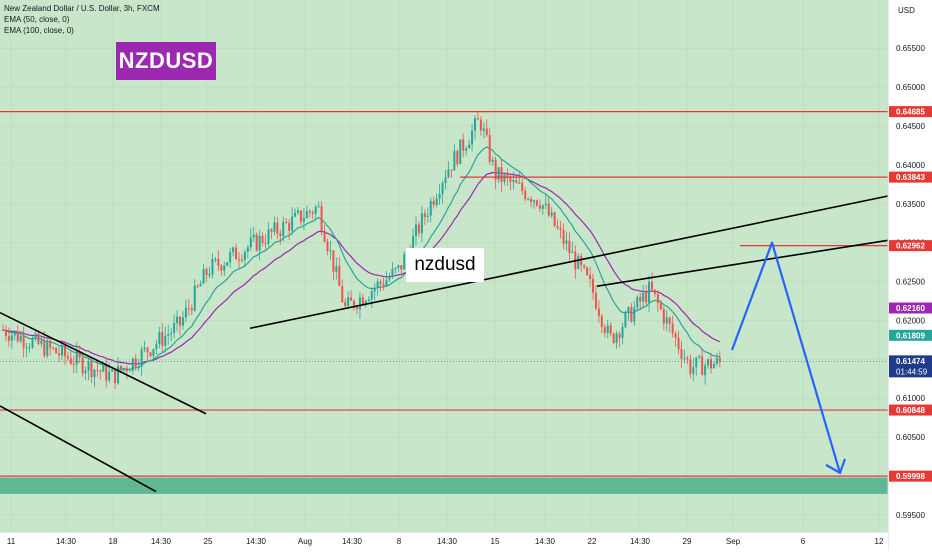 The width and height of the screenshot is (932, 555). What do you see at coordinates (445, 265) in the screenshot?
I see `annotation-label: nzdusd` at bounding box center [445, 265].